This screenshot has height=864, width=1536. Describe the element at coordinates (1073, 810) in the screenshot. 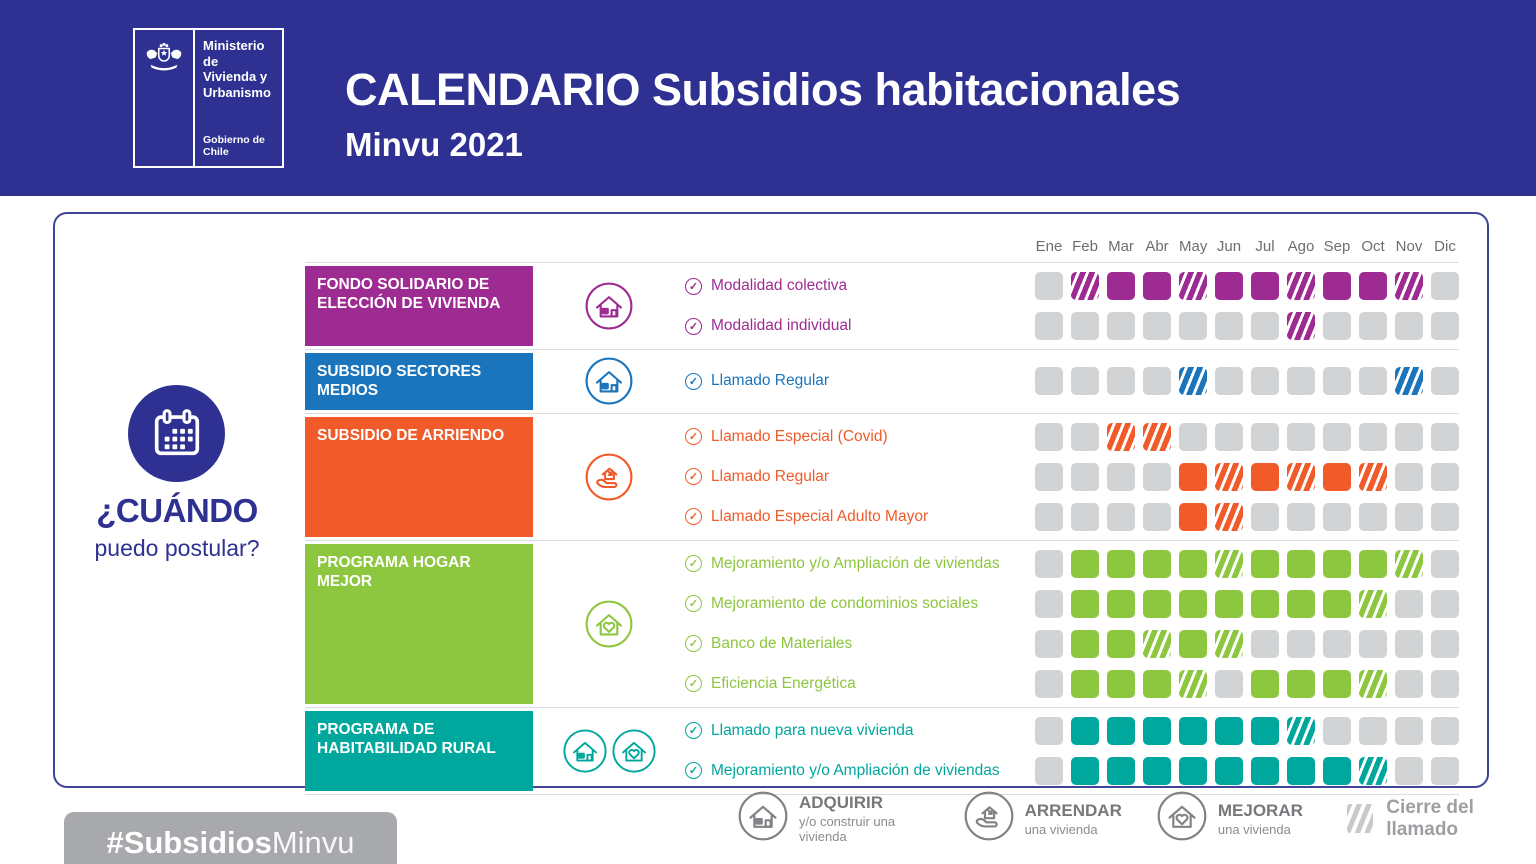

I see `legend-title: ARRENDAR` at that location.